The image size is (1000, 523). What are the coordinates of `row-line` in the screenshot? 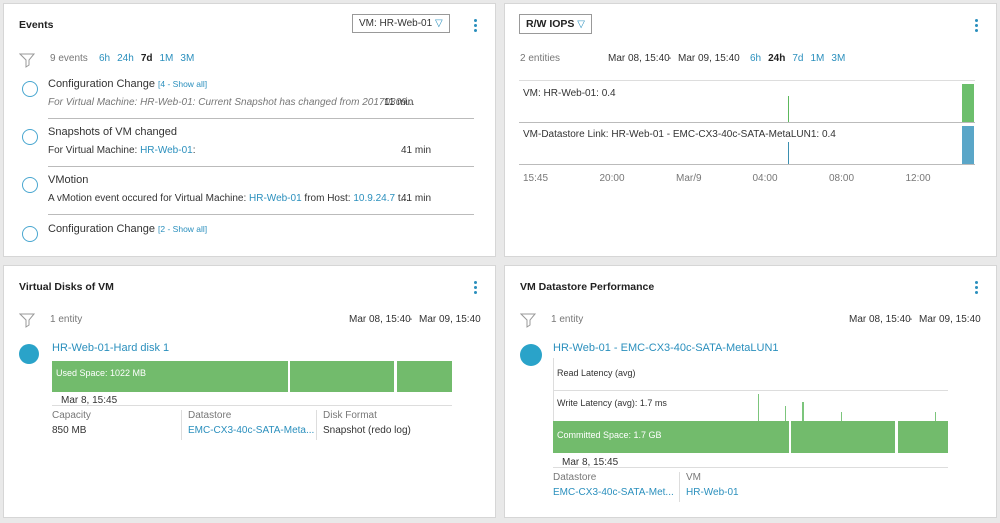 It's located at (747, 80).